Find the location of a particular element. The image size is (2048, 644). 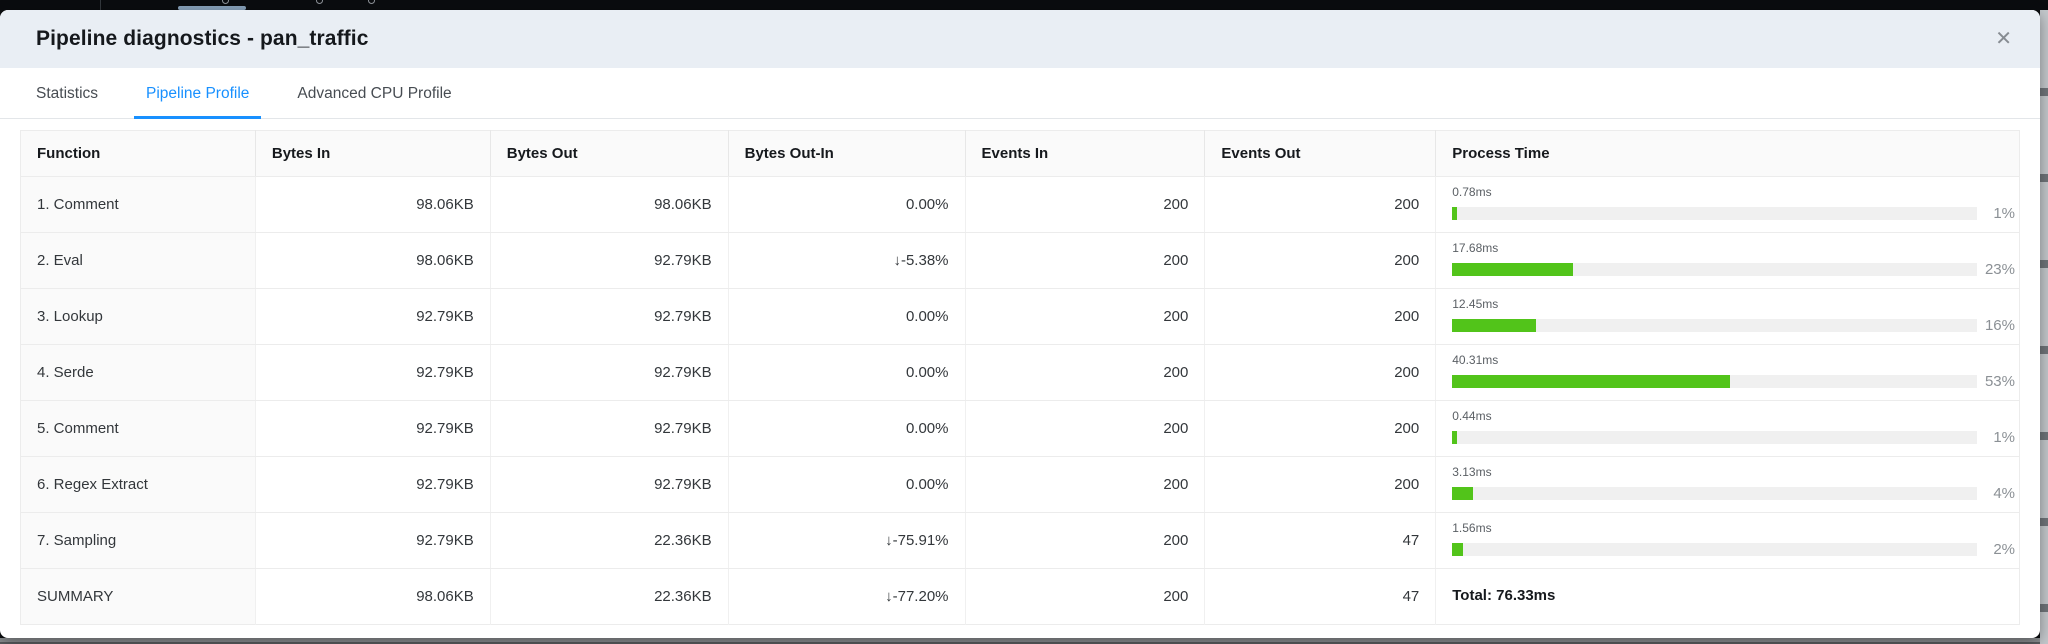

col-header-events-in: Events In is located at coordinates (1085, 153).